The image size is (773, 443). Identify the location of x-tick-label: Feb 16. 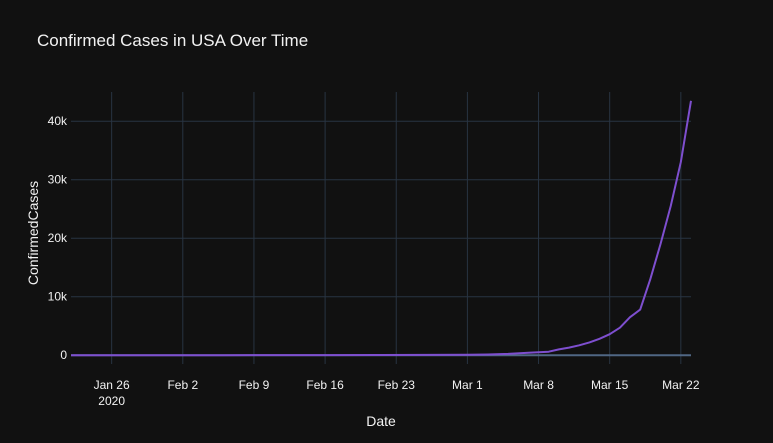
(325, 385).